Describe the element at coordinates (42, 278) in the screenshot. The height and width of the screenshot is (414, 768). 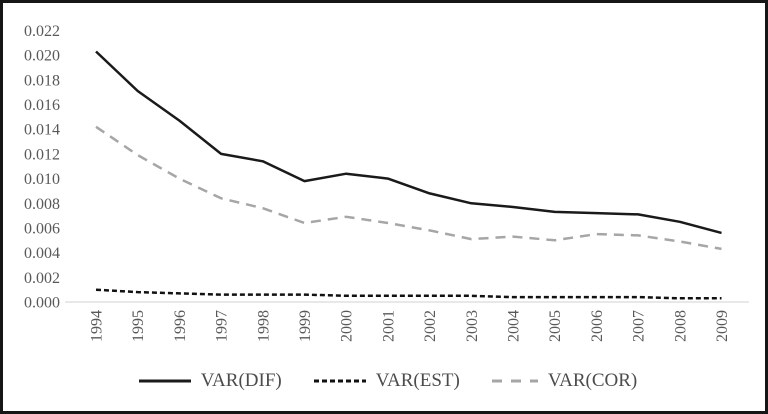
I see `y-axis-tick-label: 0.002` at that location.